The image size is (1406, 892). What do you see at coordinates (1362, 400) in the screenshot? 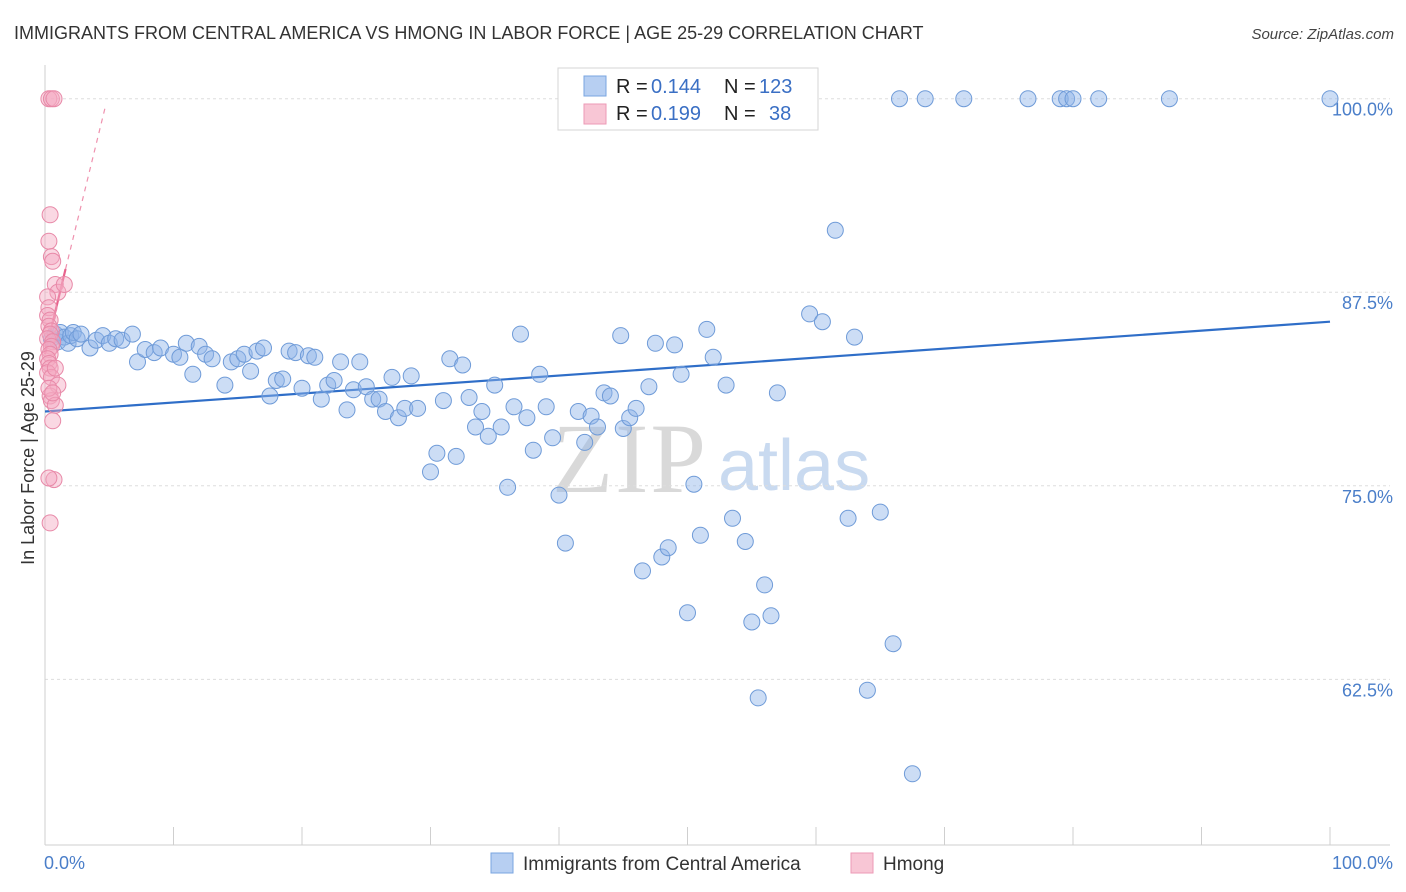
I see `y-tick-labels: 62.5% 75.0% 87.5% 100.0%` at bounding box center [1362, 400].